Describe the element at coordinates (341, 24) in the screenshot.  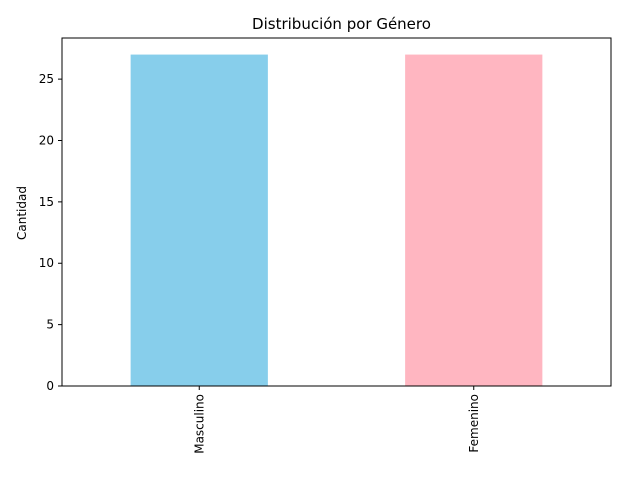
I see `chart-title: Distribución por Género` at that location.